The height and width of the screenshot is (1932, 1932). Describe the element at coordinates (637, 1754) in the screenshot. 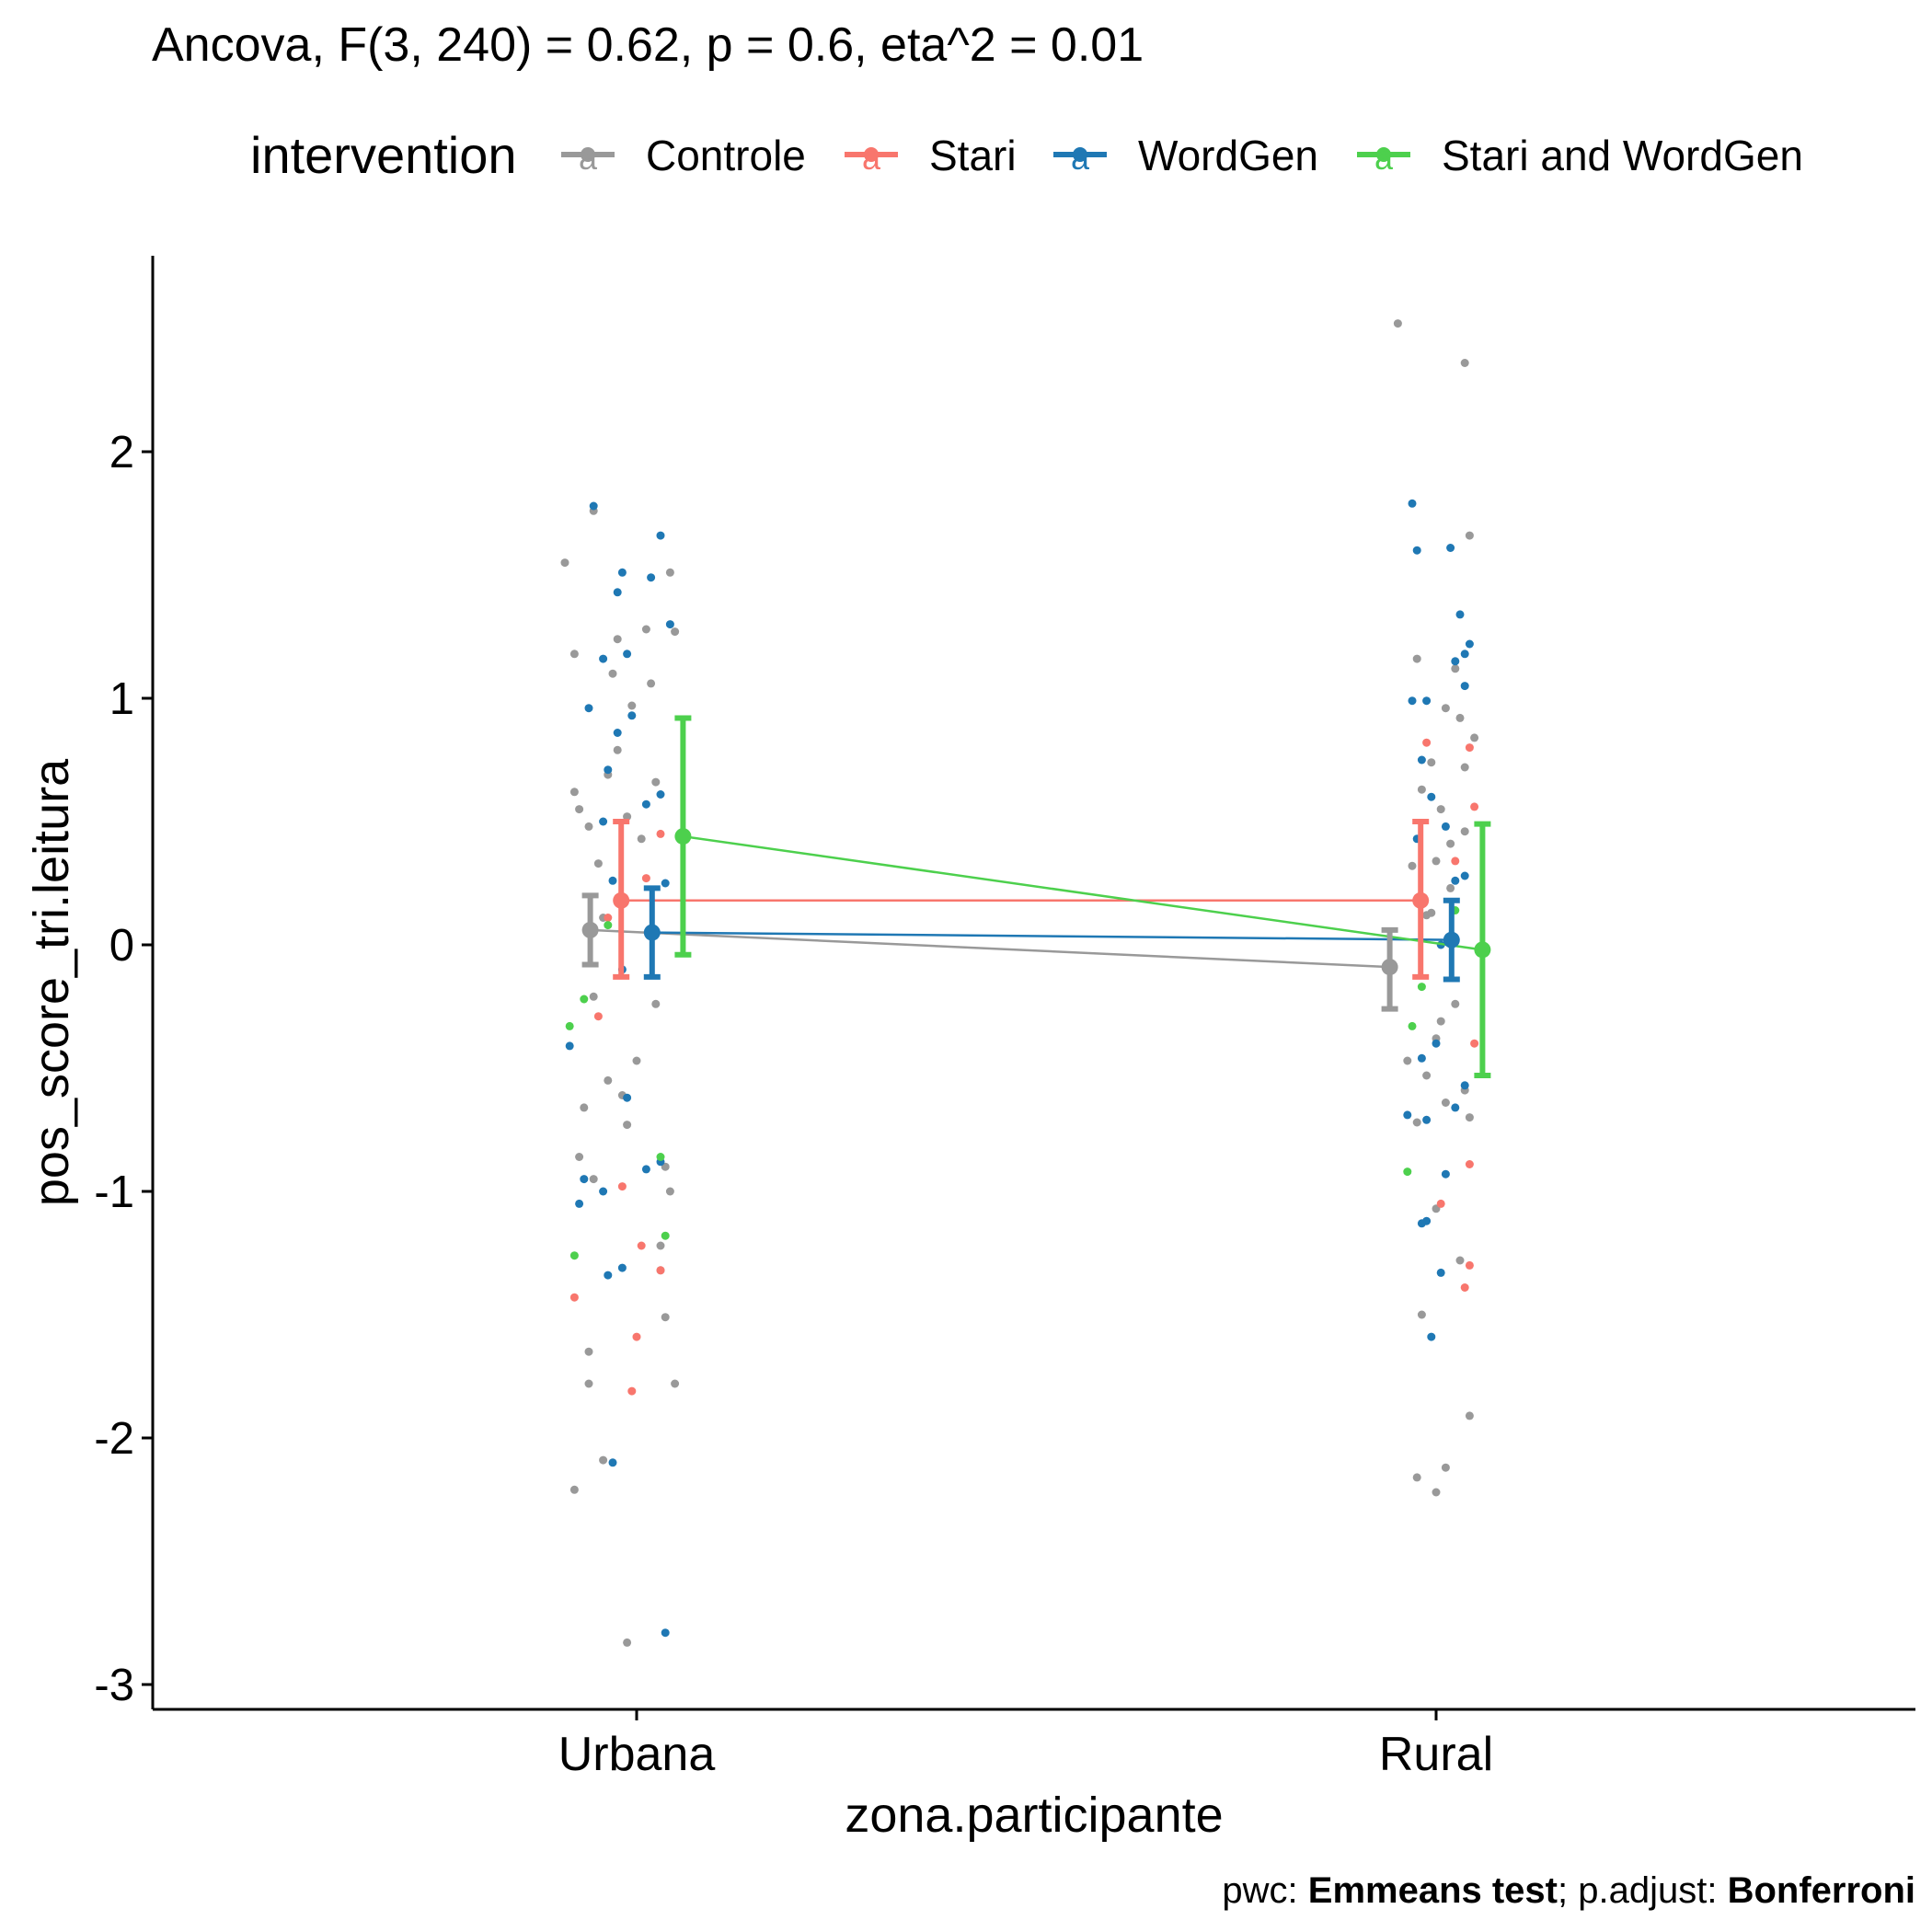

I see `x-tick-label: Urbana` at that location.